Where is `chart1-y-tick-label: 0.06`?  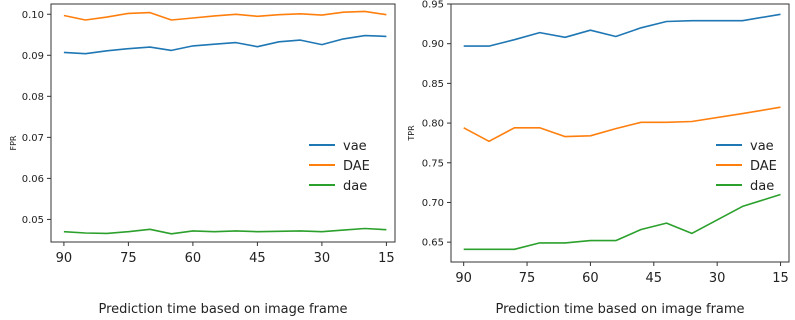 chart1-y-tick-label: 0.06 is located at coordinates (33, 179).